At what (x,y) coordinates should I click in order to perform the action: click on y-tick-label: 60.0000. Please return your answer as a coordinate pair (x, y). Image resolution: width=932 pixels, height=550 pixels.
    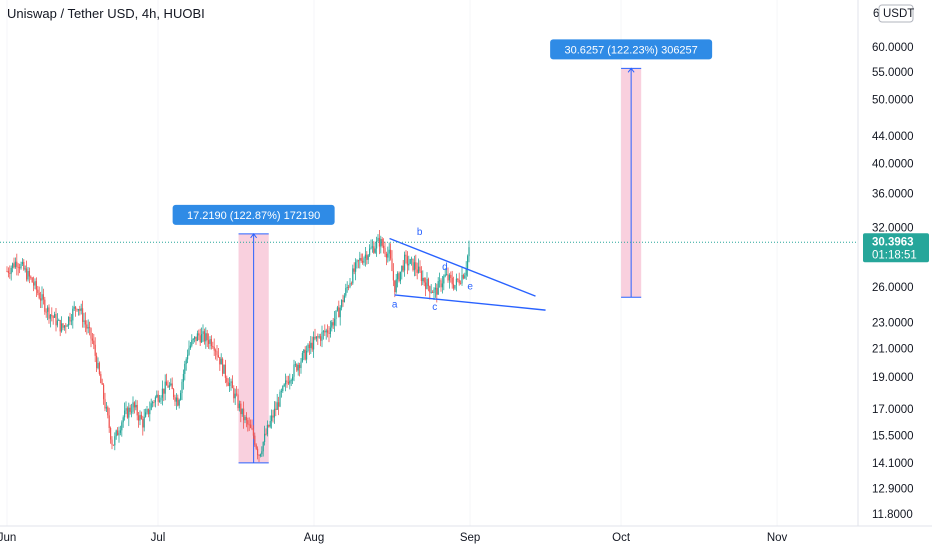
    Looking at the image, I should click on (893, 48).